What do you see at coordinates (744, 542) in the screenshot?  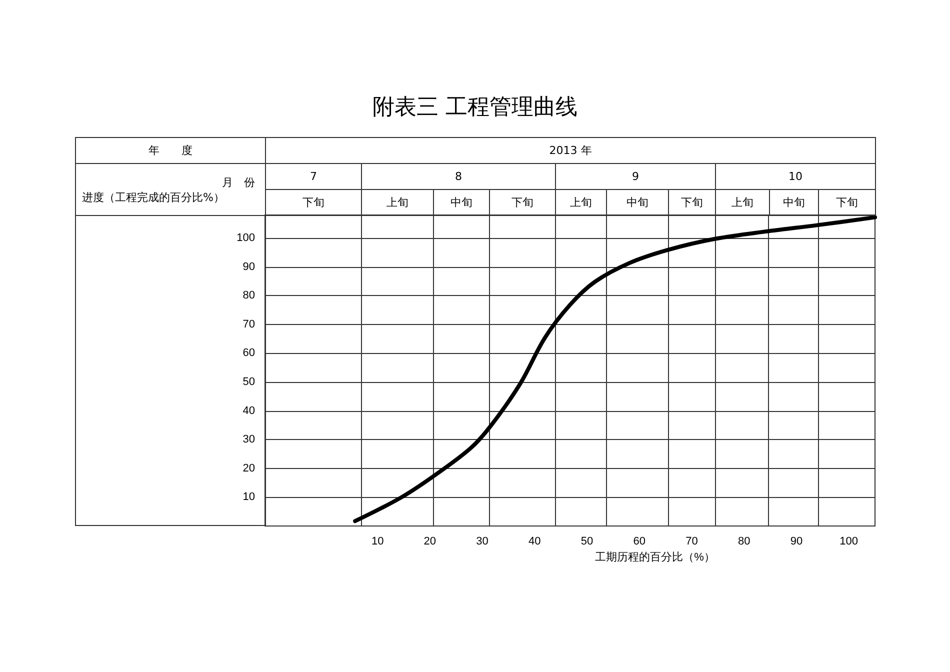 I see `x-tick-label: 80` at bounding box center [744, 542].